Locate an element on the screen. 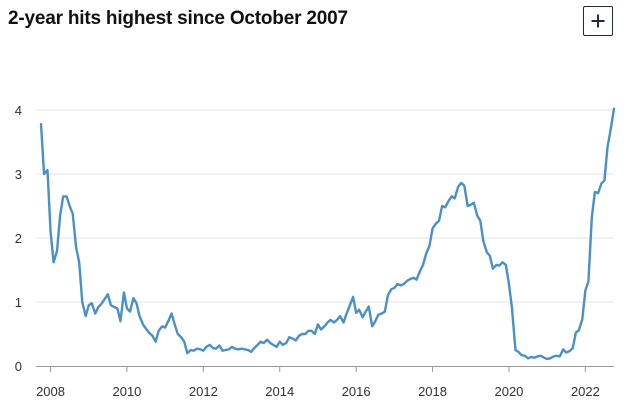  y-tick-label-1: 1 is located at coordinates (18, 302).